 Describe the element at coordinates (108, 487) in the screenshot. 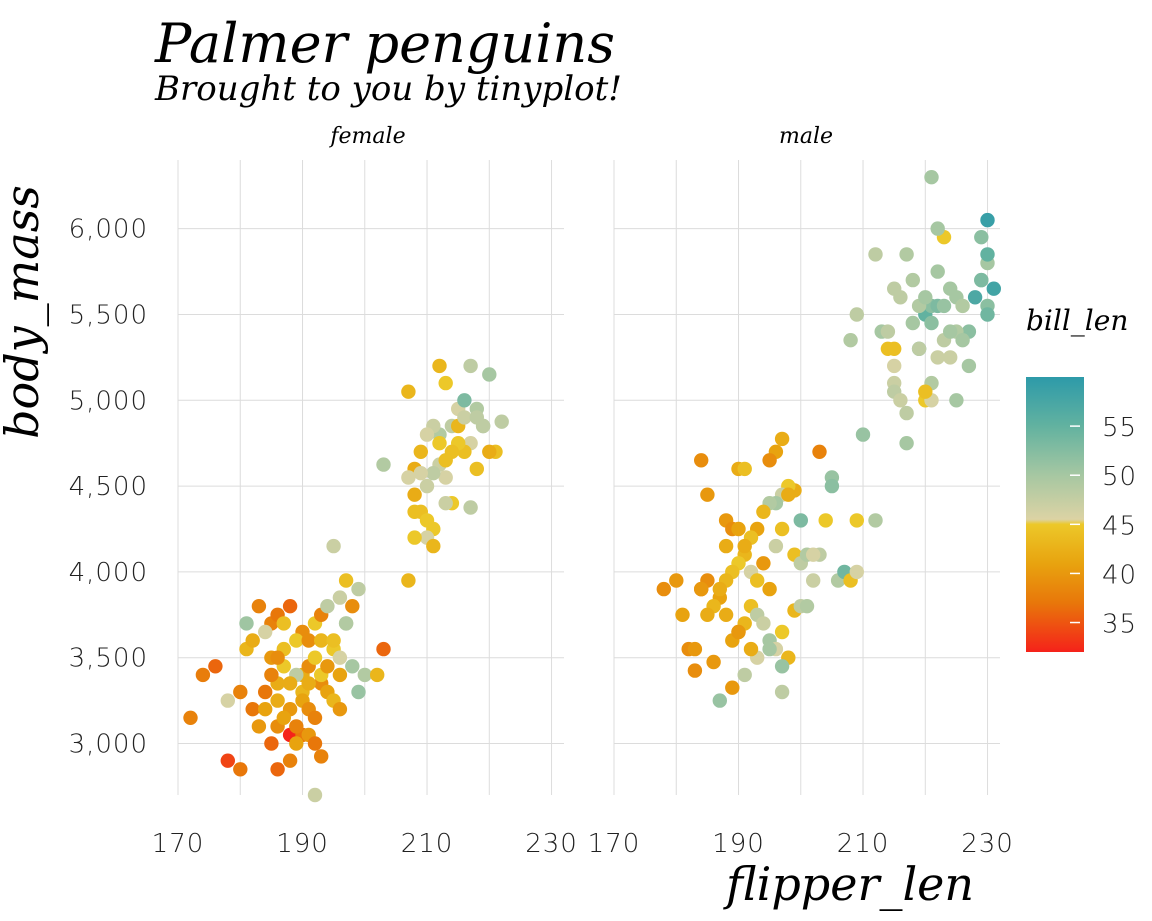

I see `y-tick-label: 4,500` at that location.